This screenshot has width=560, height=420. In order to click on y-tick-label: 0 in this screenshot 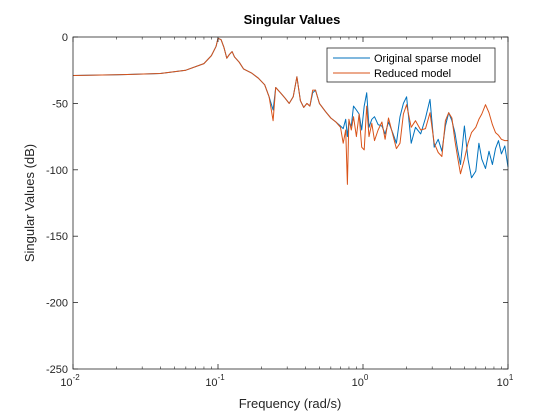, I will do `click(65, 38)`.